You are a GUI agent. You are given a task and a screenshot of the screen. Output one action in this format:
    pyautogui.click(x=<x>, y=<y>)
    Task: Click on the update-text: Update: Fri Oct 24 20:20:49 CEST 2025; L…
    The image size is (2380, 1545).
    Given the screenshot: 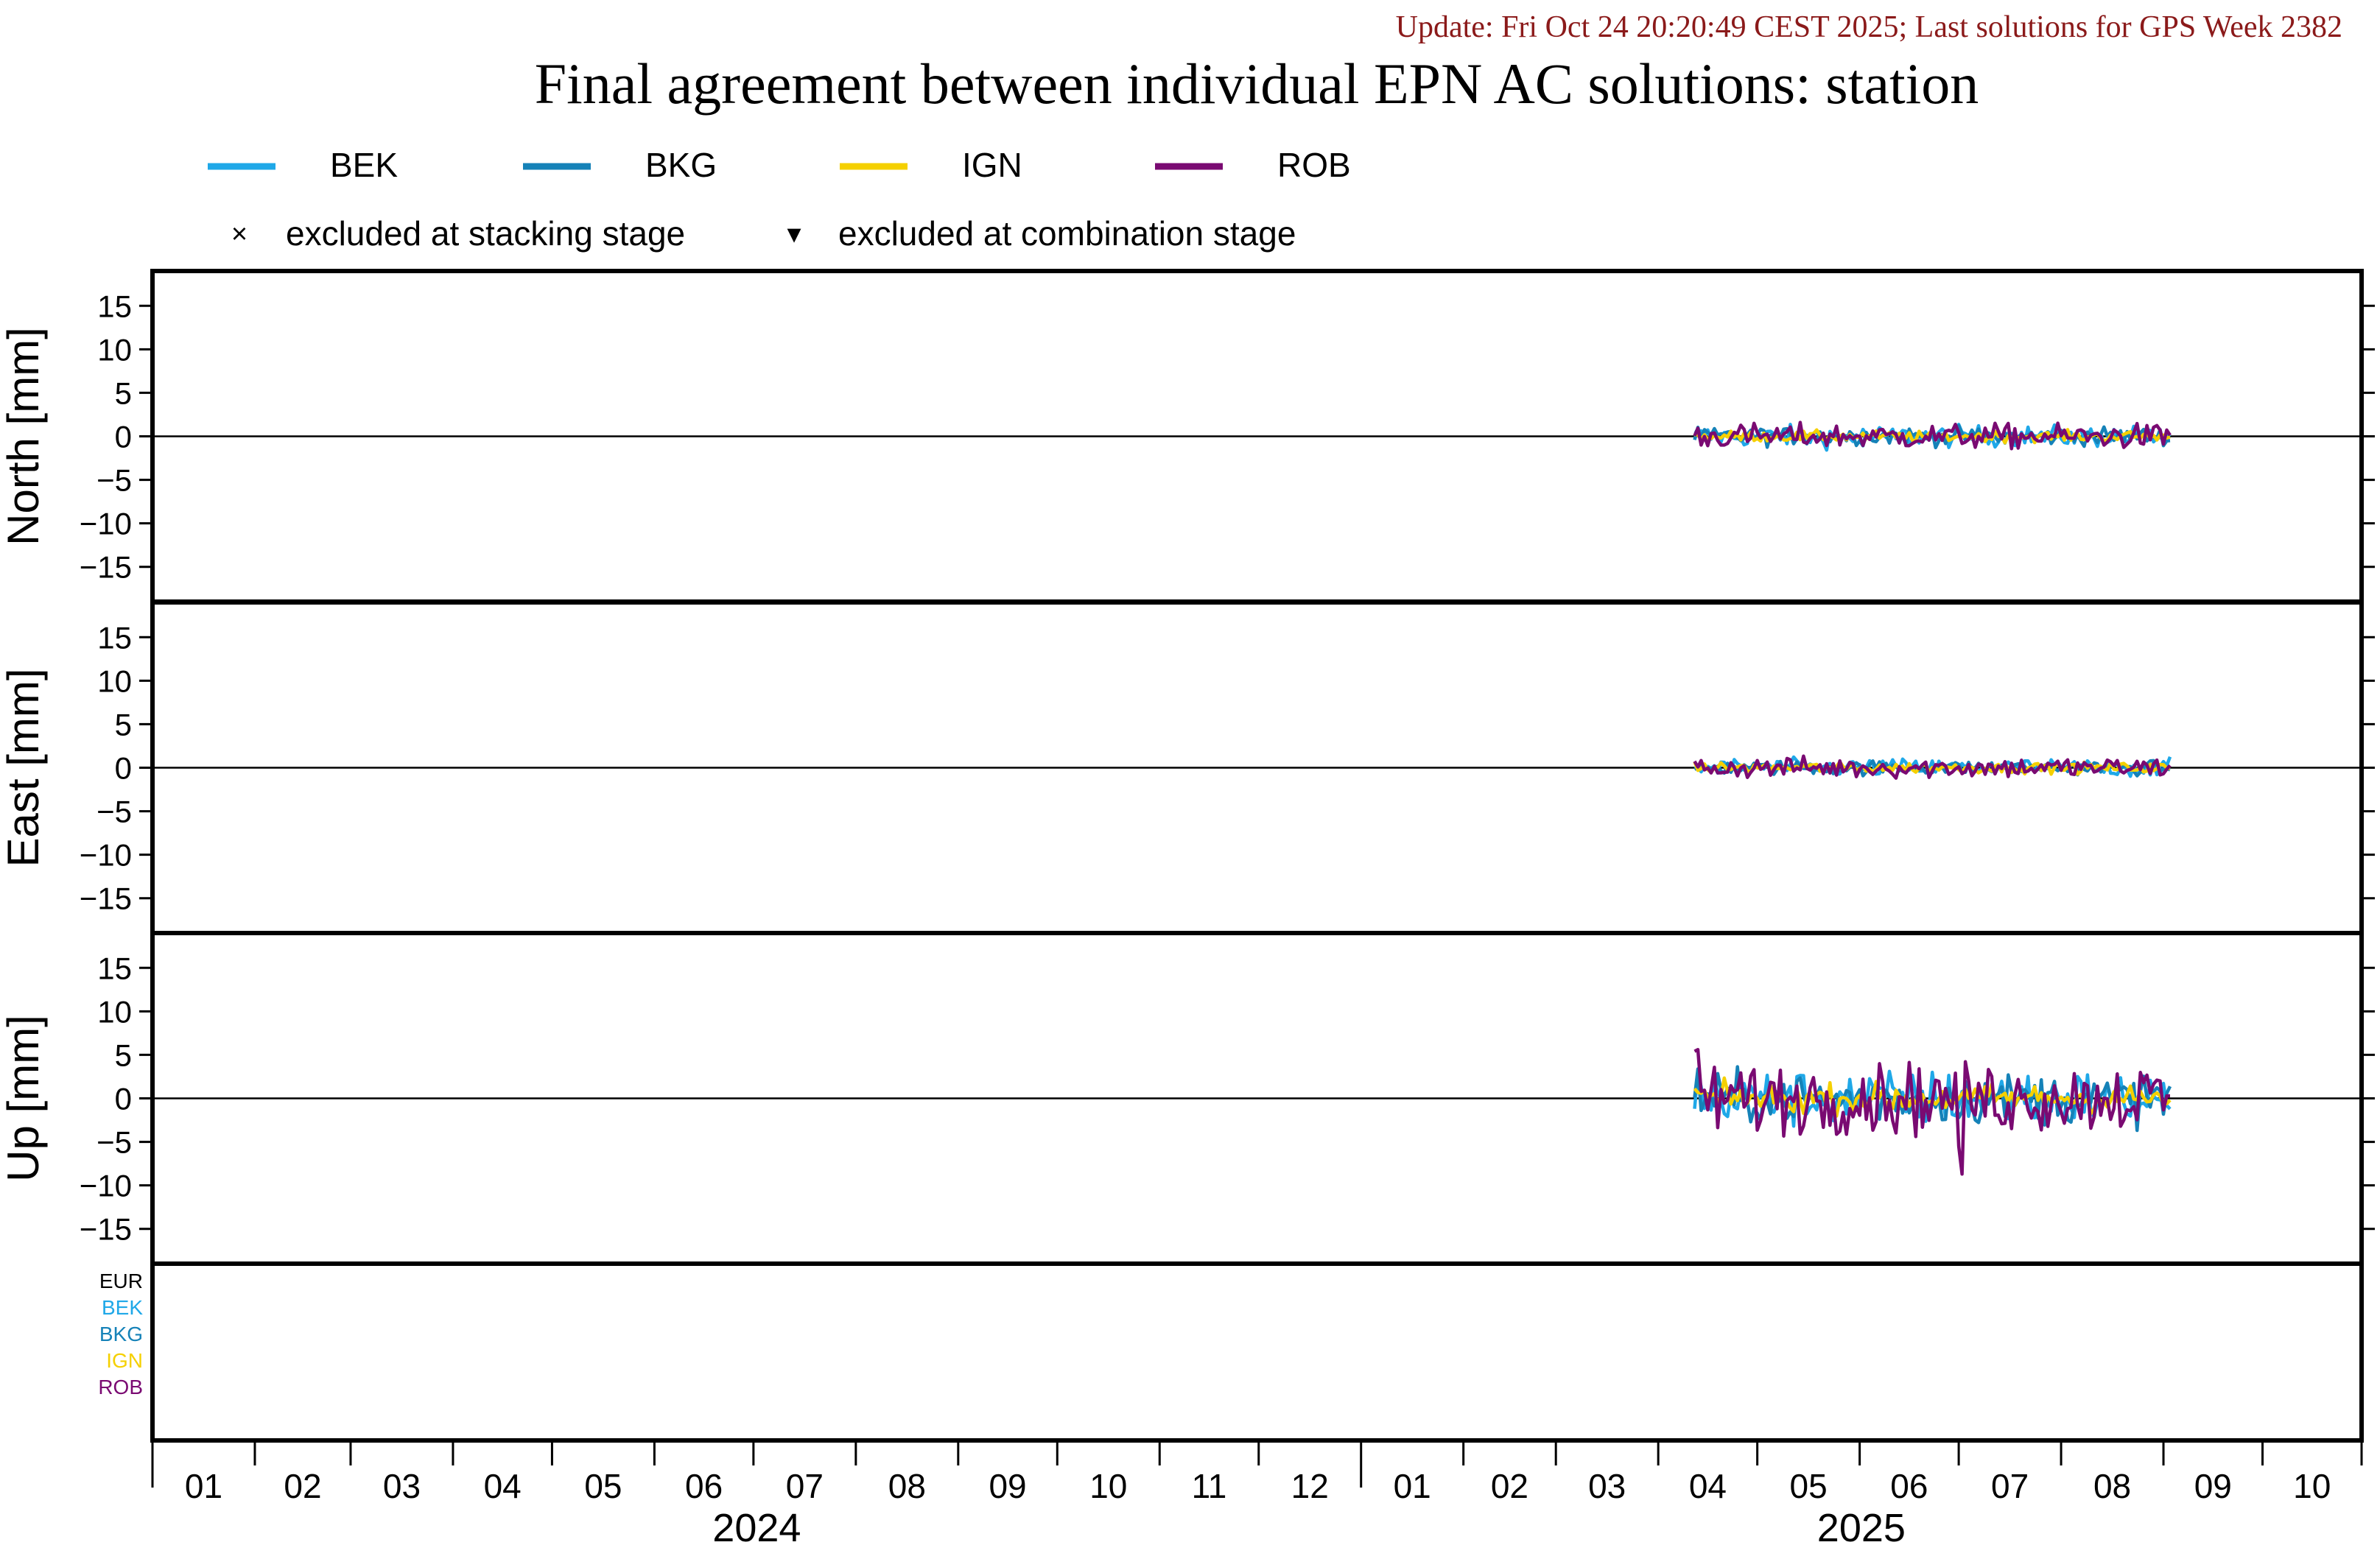 What is the action you would take?
    pyautogui.click(x=1869, y=27)
    